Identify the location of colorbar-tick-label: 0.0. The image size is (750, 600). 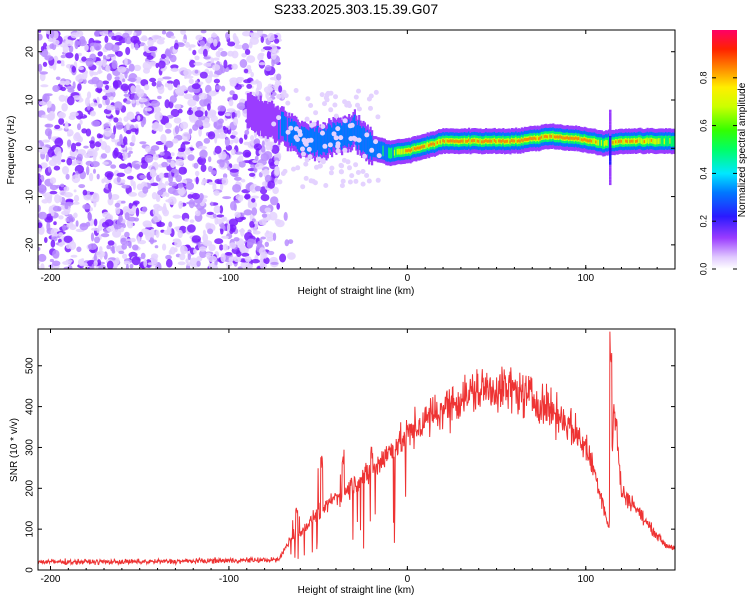
(703, 269).